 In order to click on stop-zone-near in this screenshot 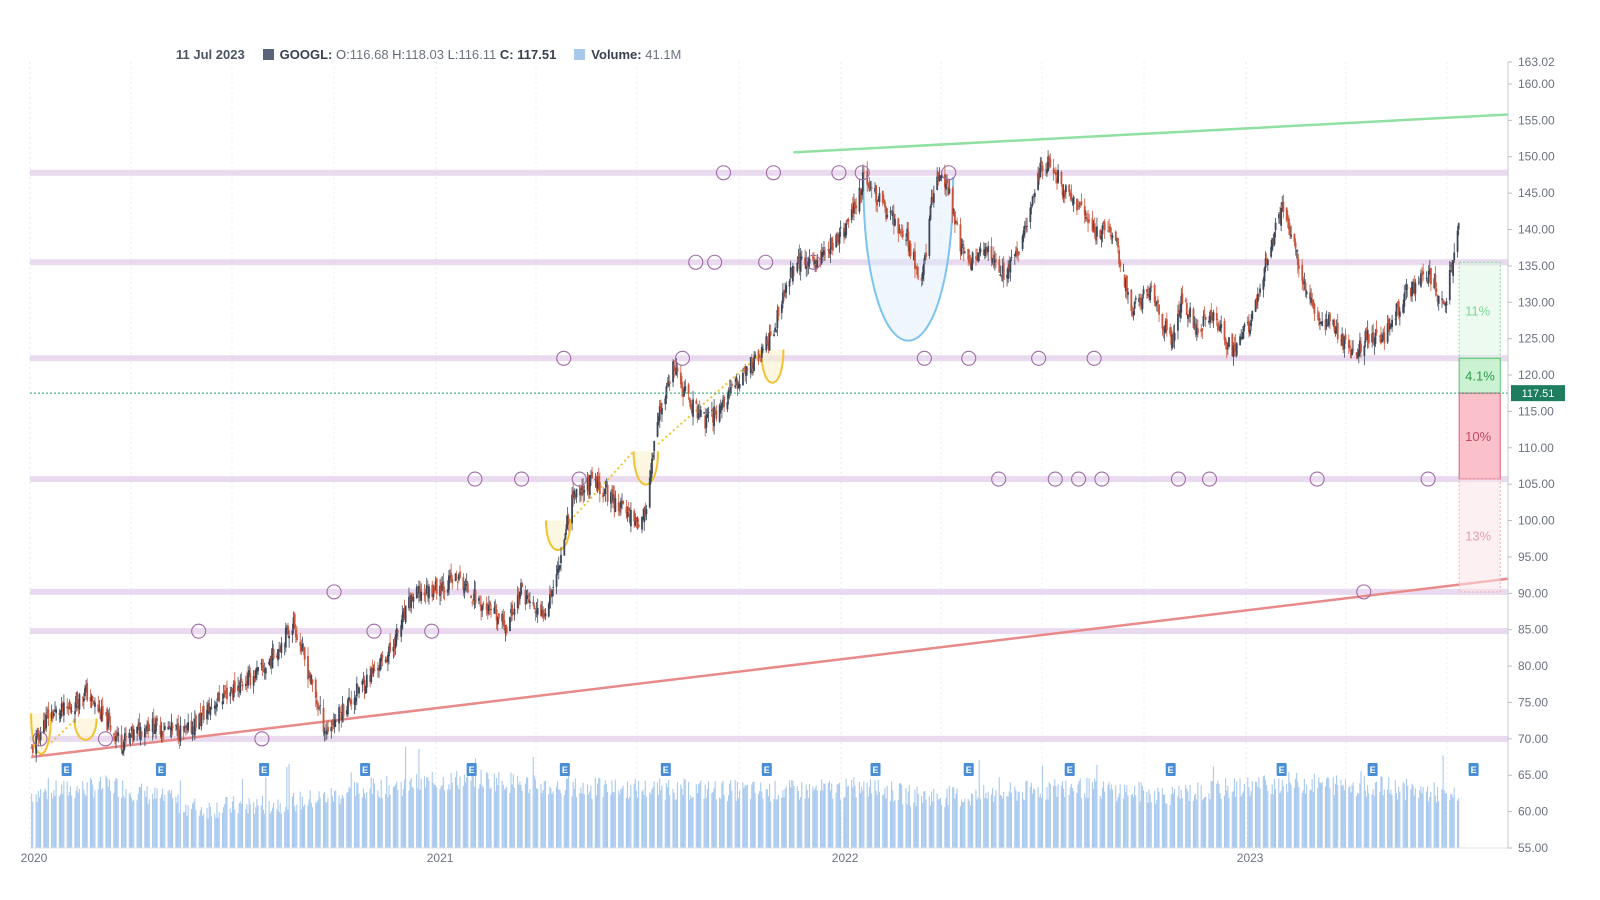, I will do `click(1479, 436)`.